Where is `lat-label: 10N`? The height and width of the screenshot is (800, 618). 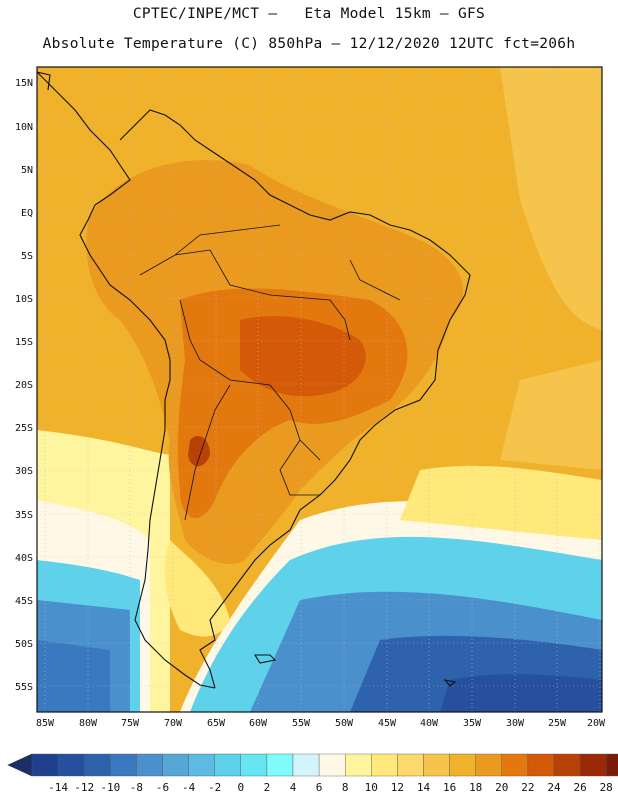 lat-label: 10N is located at coordinates (24, 127).